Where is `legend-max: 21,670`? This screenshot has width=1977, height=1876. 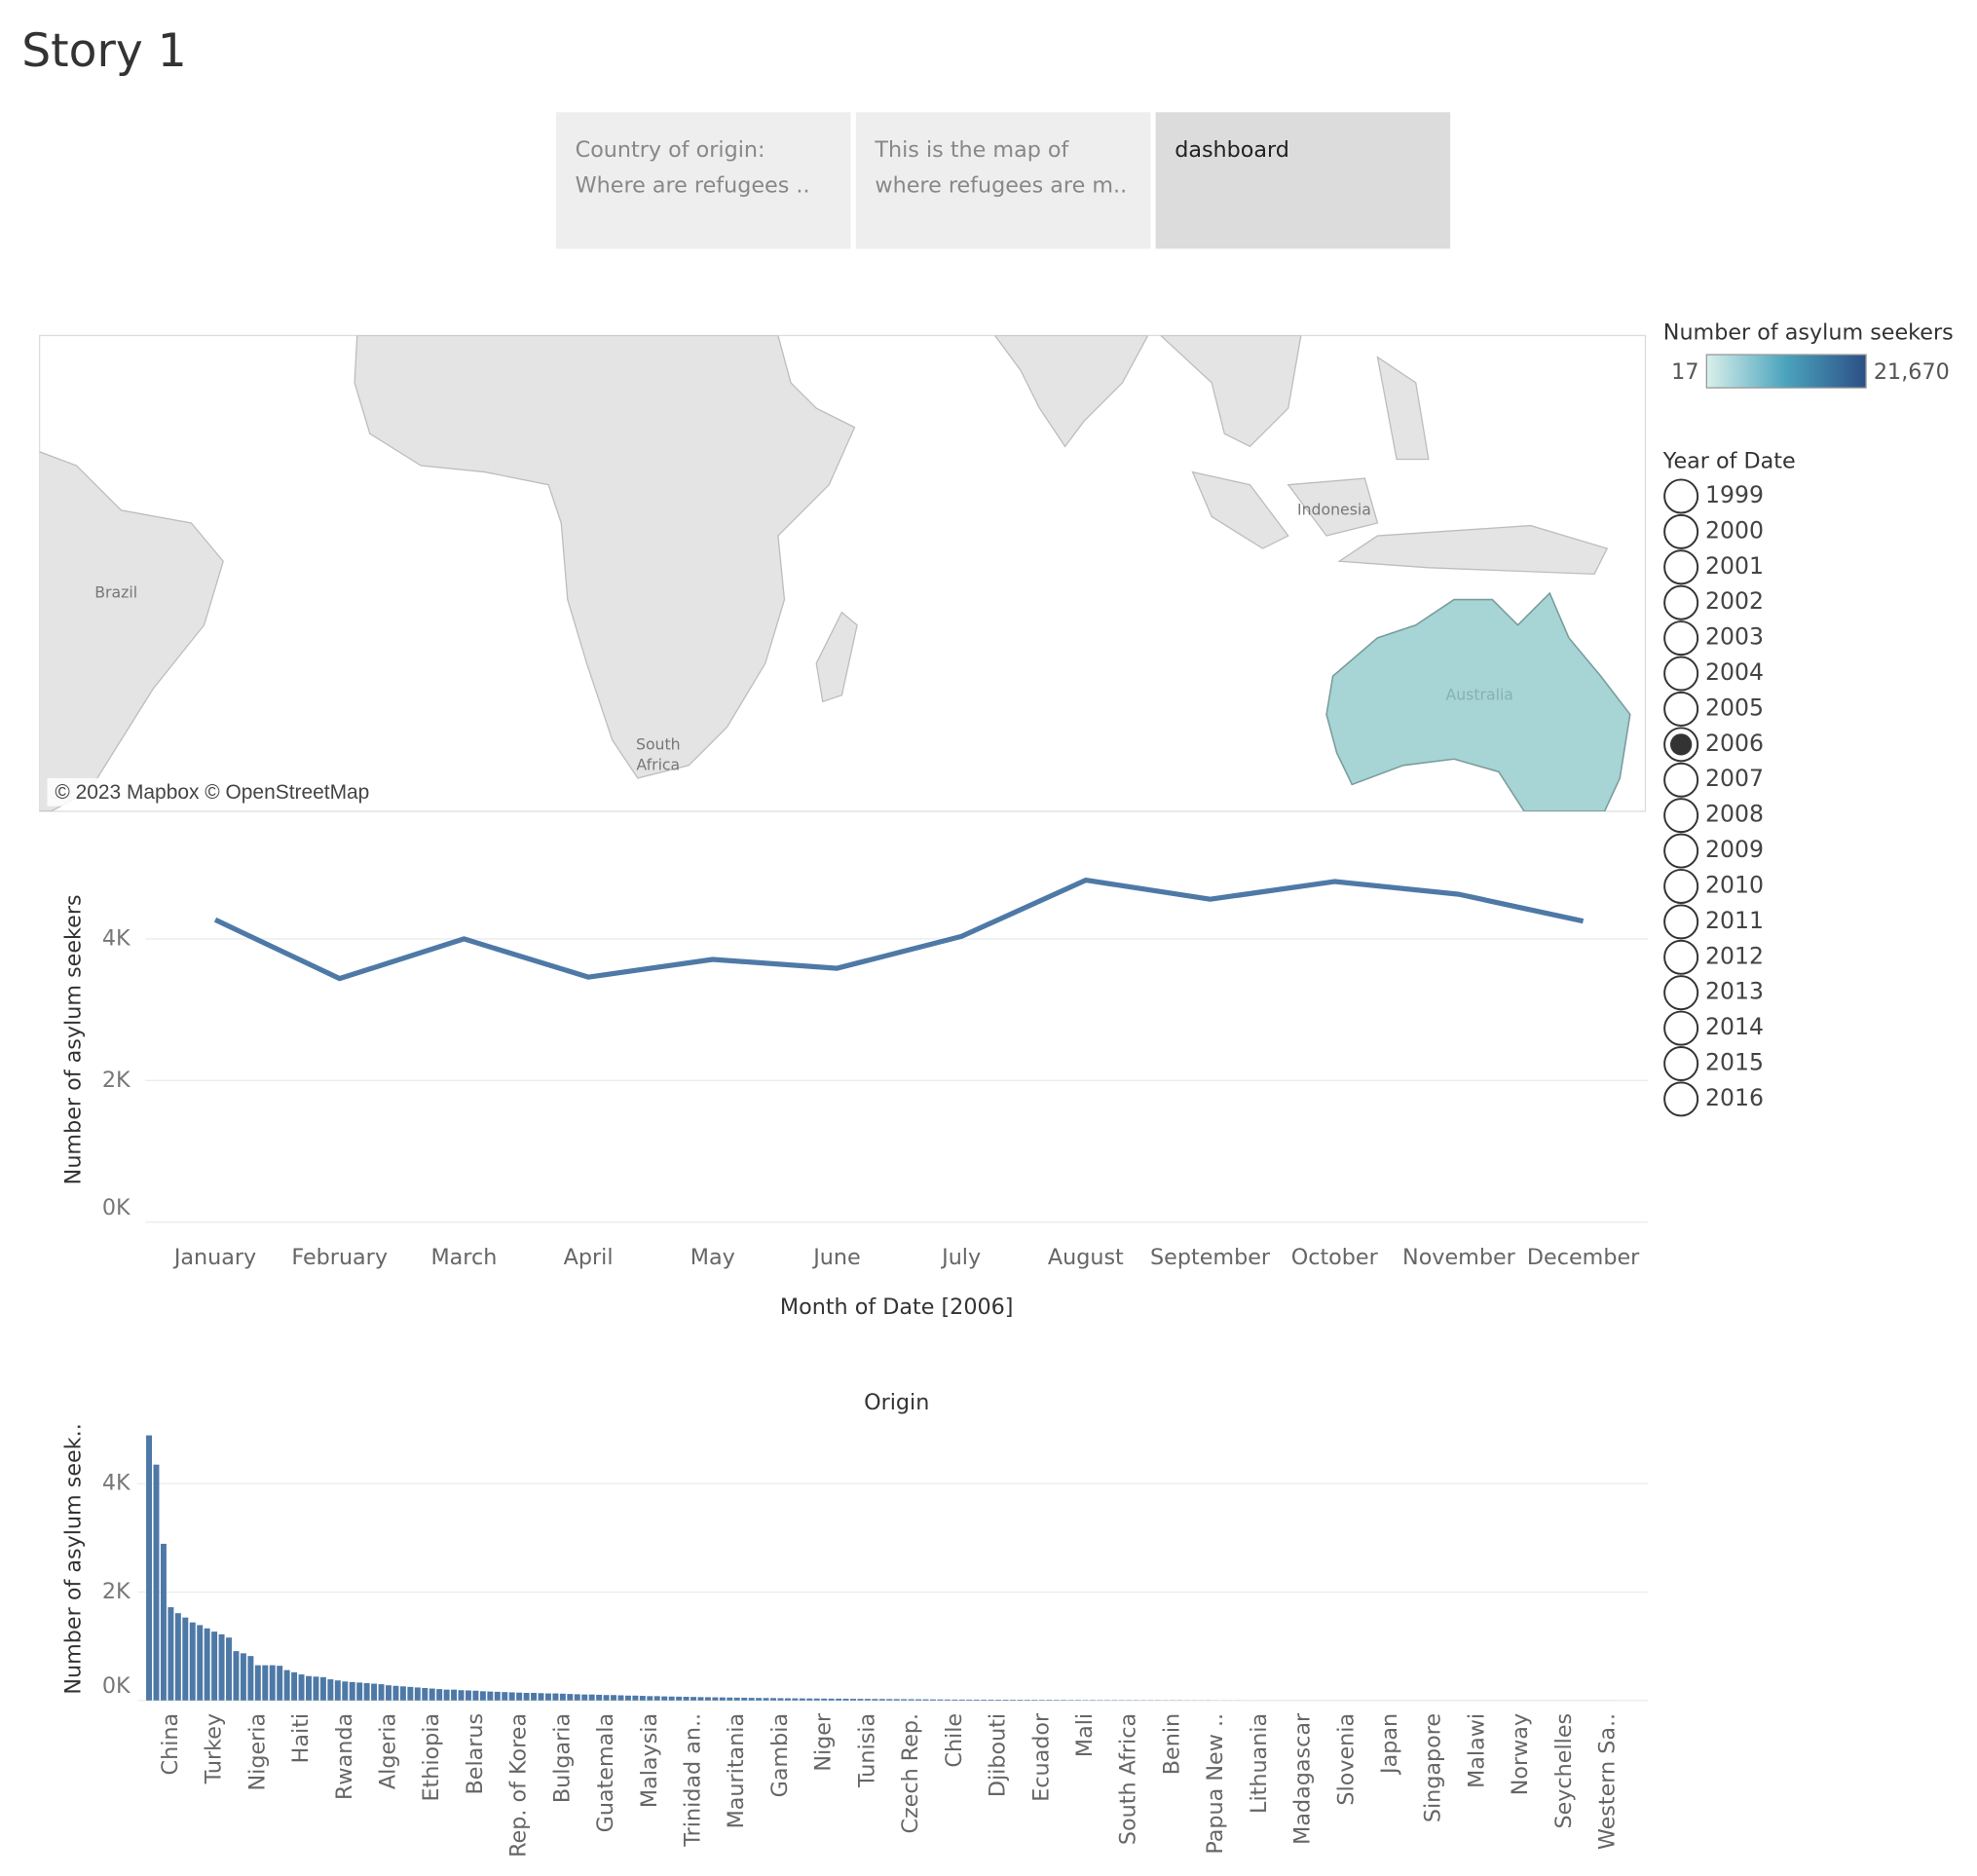 legend-max: 21,670 is located at coordinates (1912, 372).